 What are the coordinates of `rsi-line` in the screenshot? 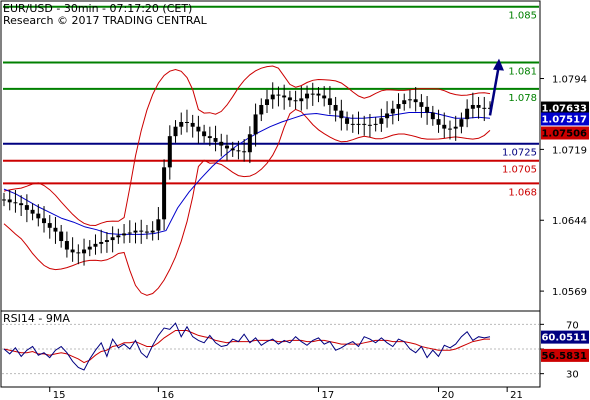 It's located at (247, 346).